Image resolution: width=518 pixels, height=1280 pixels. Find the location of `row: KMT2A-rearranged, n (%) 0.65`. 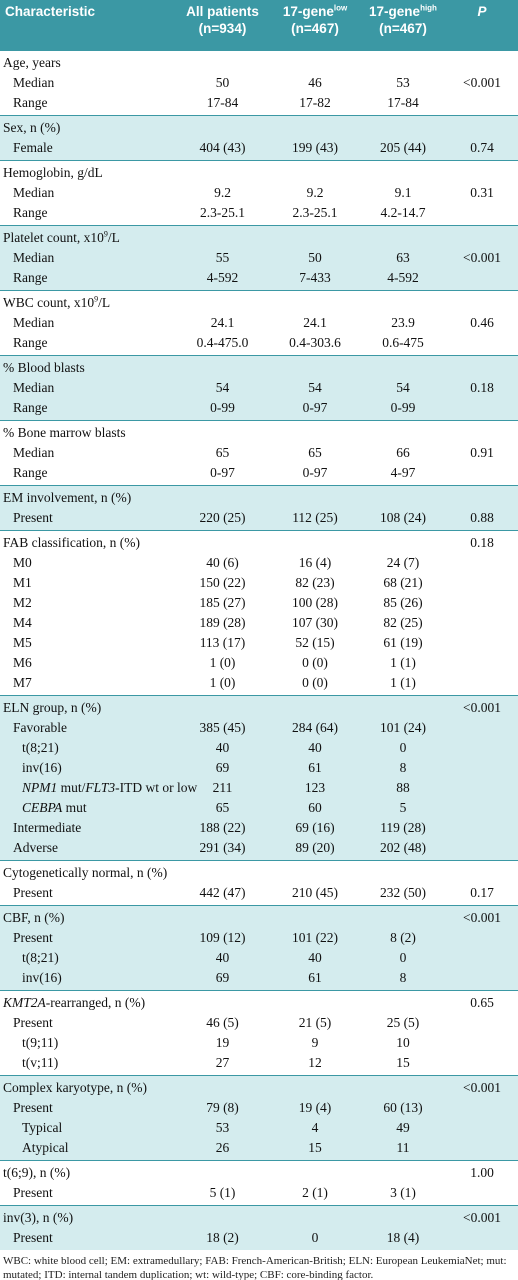

row: KMT2A-rearranged, n (%) 0.65 is located at coordinates (259, 1002).